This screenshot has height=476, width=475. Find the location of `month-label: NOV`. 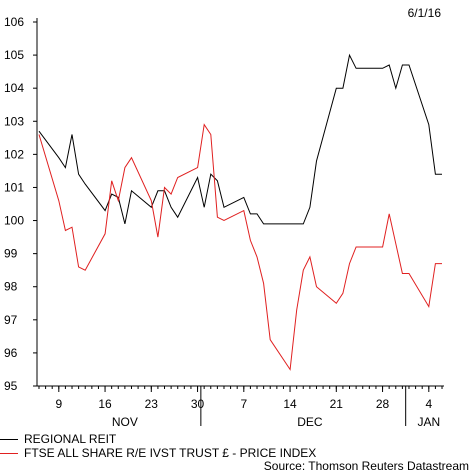

month-label: NOV is located at coordinates (125, 422).